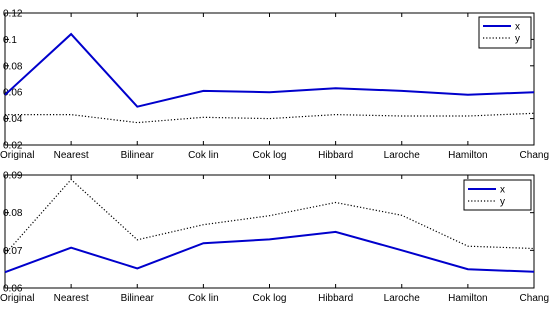 This screenshot has height=323, width=550. What do you see at coordinates (13, 251) in the screenshot?
I see `y-tick-label: 0.07` at bounding box center [13, 251].